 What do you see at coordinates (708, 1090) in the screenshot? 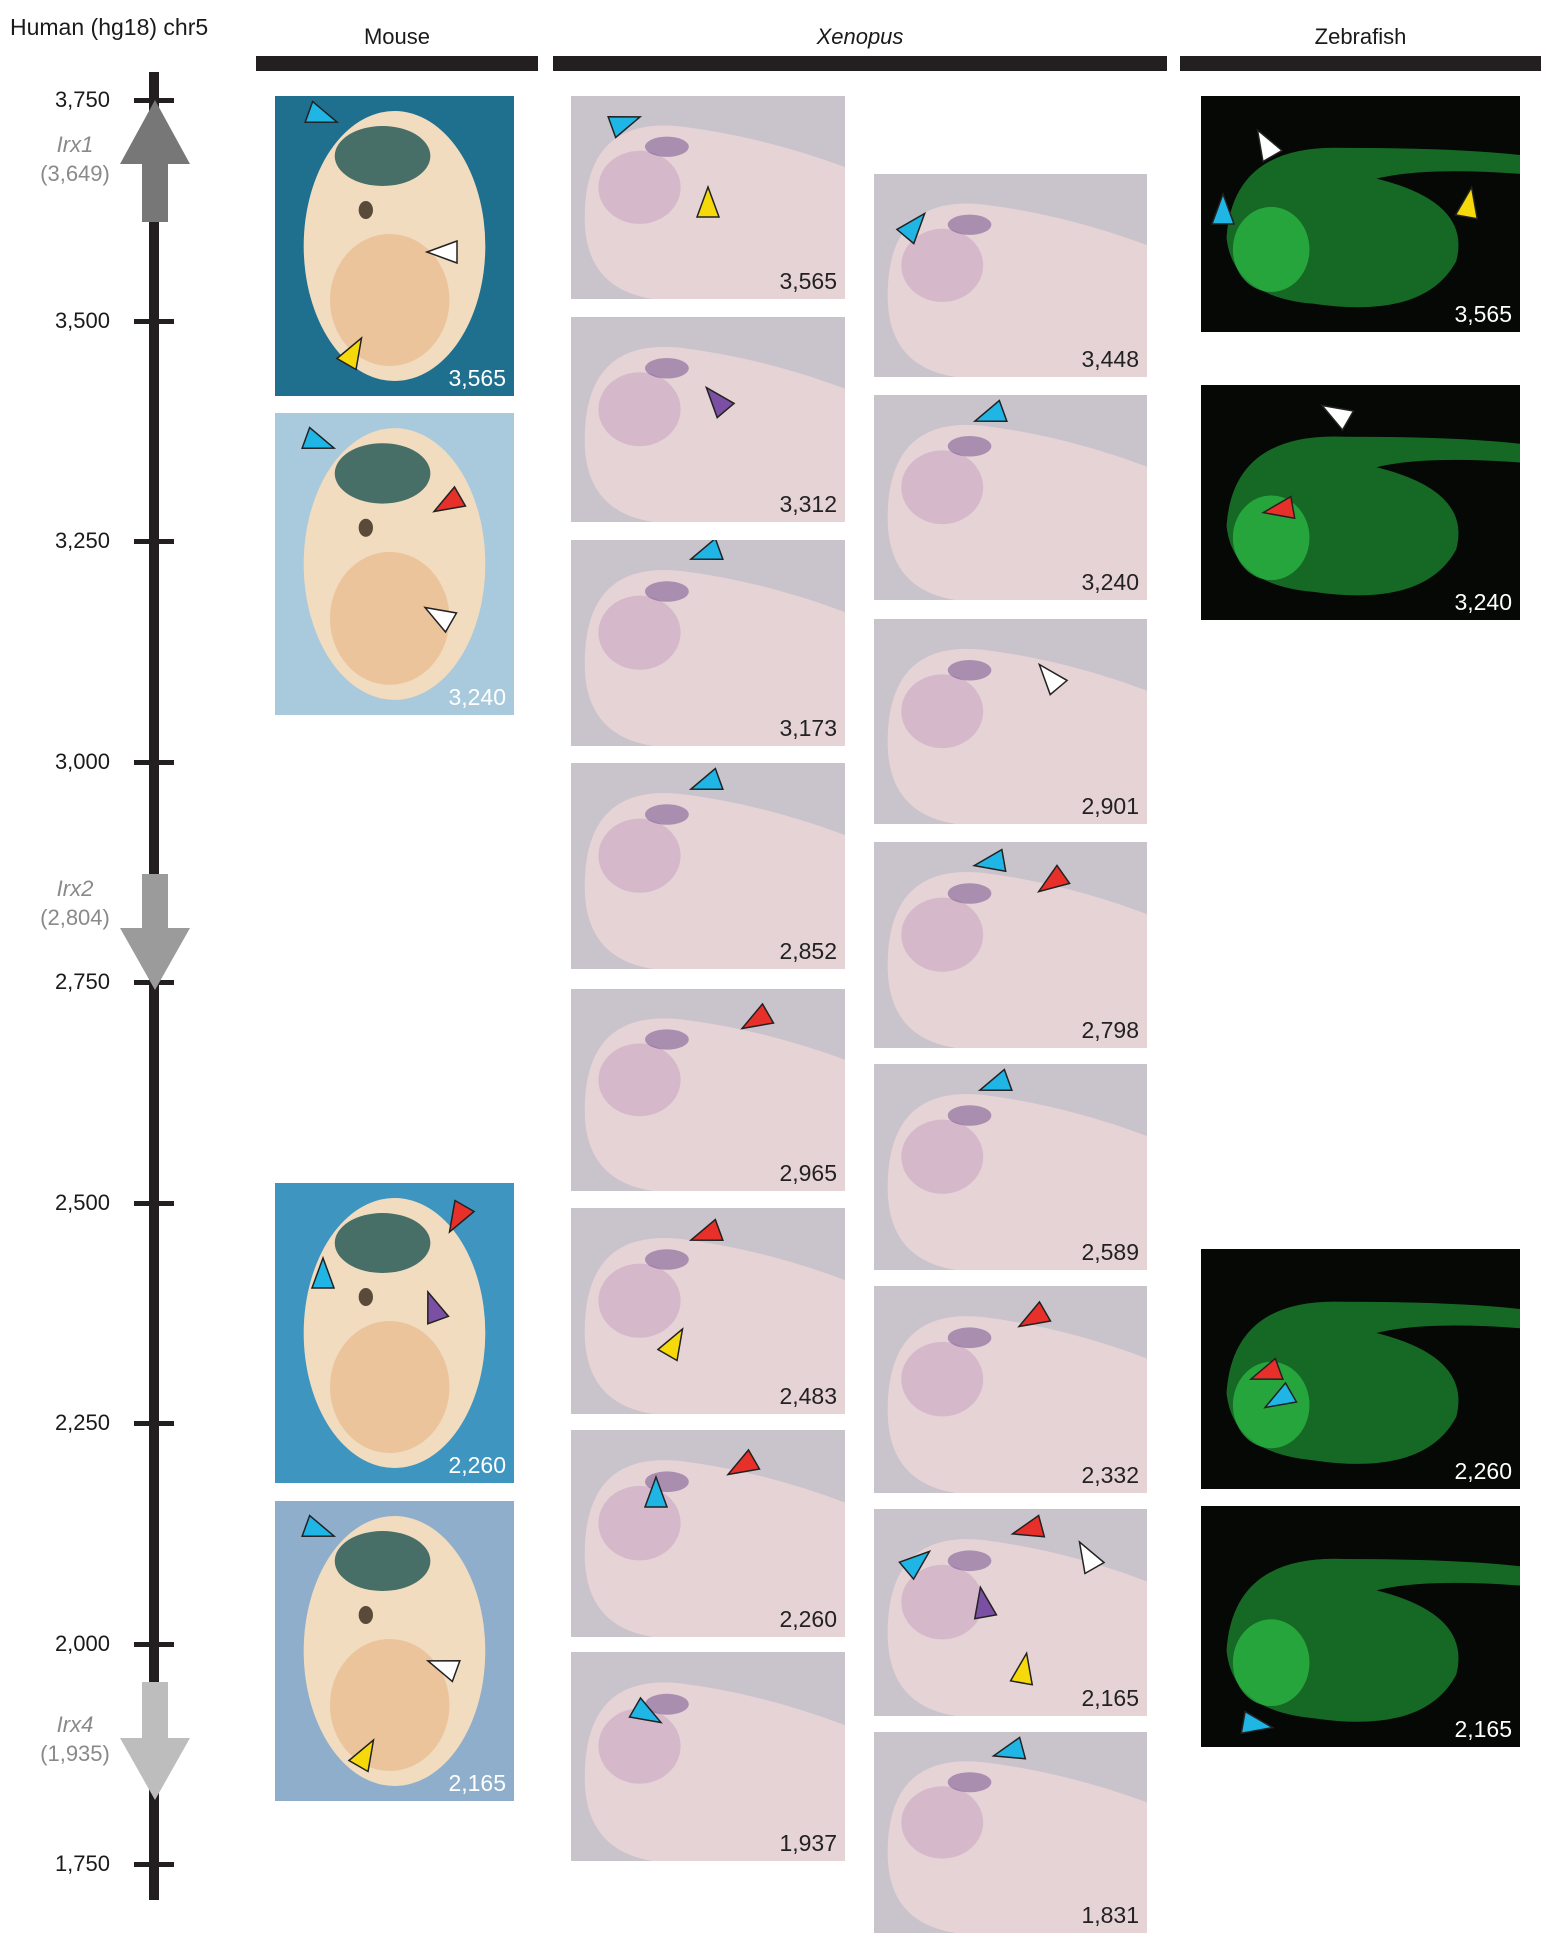
I see `xenopus-embryo-panel: 2,965` at bounding box center [708, 1090].